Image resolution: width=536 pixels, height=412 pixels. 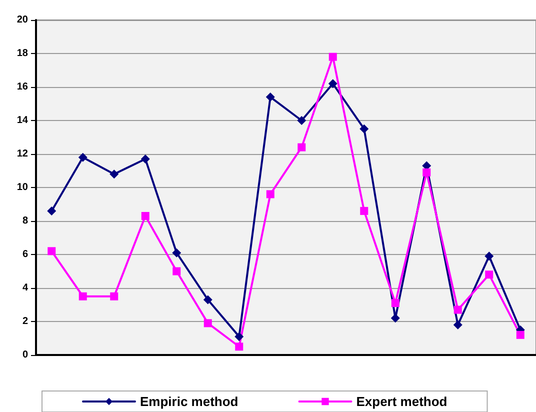 What do you see at coordinates (22, 120) in the screenshot?
I see `y-tick-label: 14` at bounding box center [22, 120].